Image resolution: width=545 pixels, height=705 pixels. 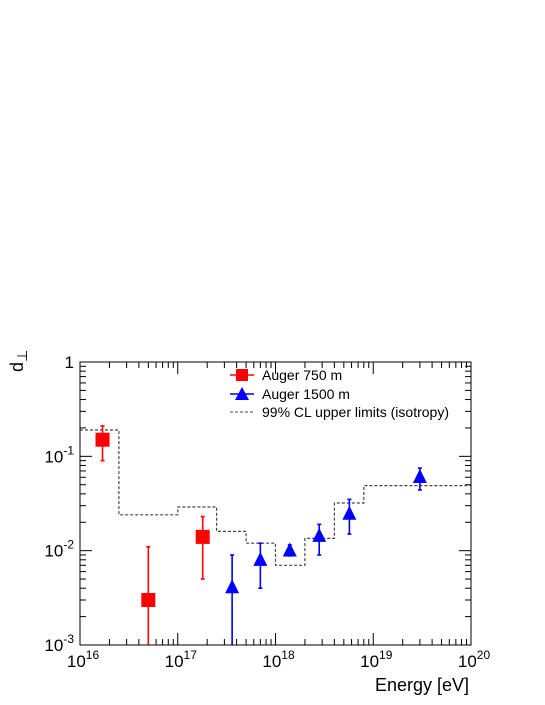 What do you see at coordinates (93, 655) in the screenshot?
I see `x-tick-label-exponent: 16` at bounding box center [93, 655].